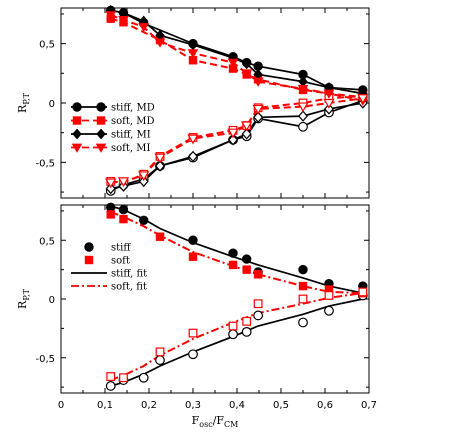 Image resolution: width=460 pixels, height=437 pixels. Describe the element at coordinates (113, 128) in the screenshot. I see `top-legend: stiff, MD soft, MD stiff, MI soft, MI` at that location.